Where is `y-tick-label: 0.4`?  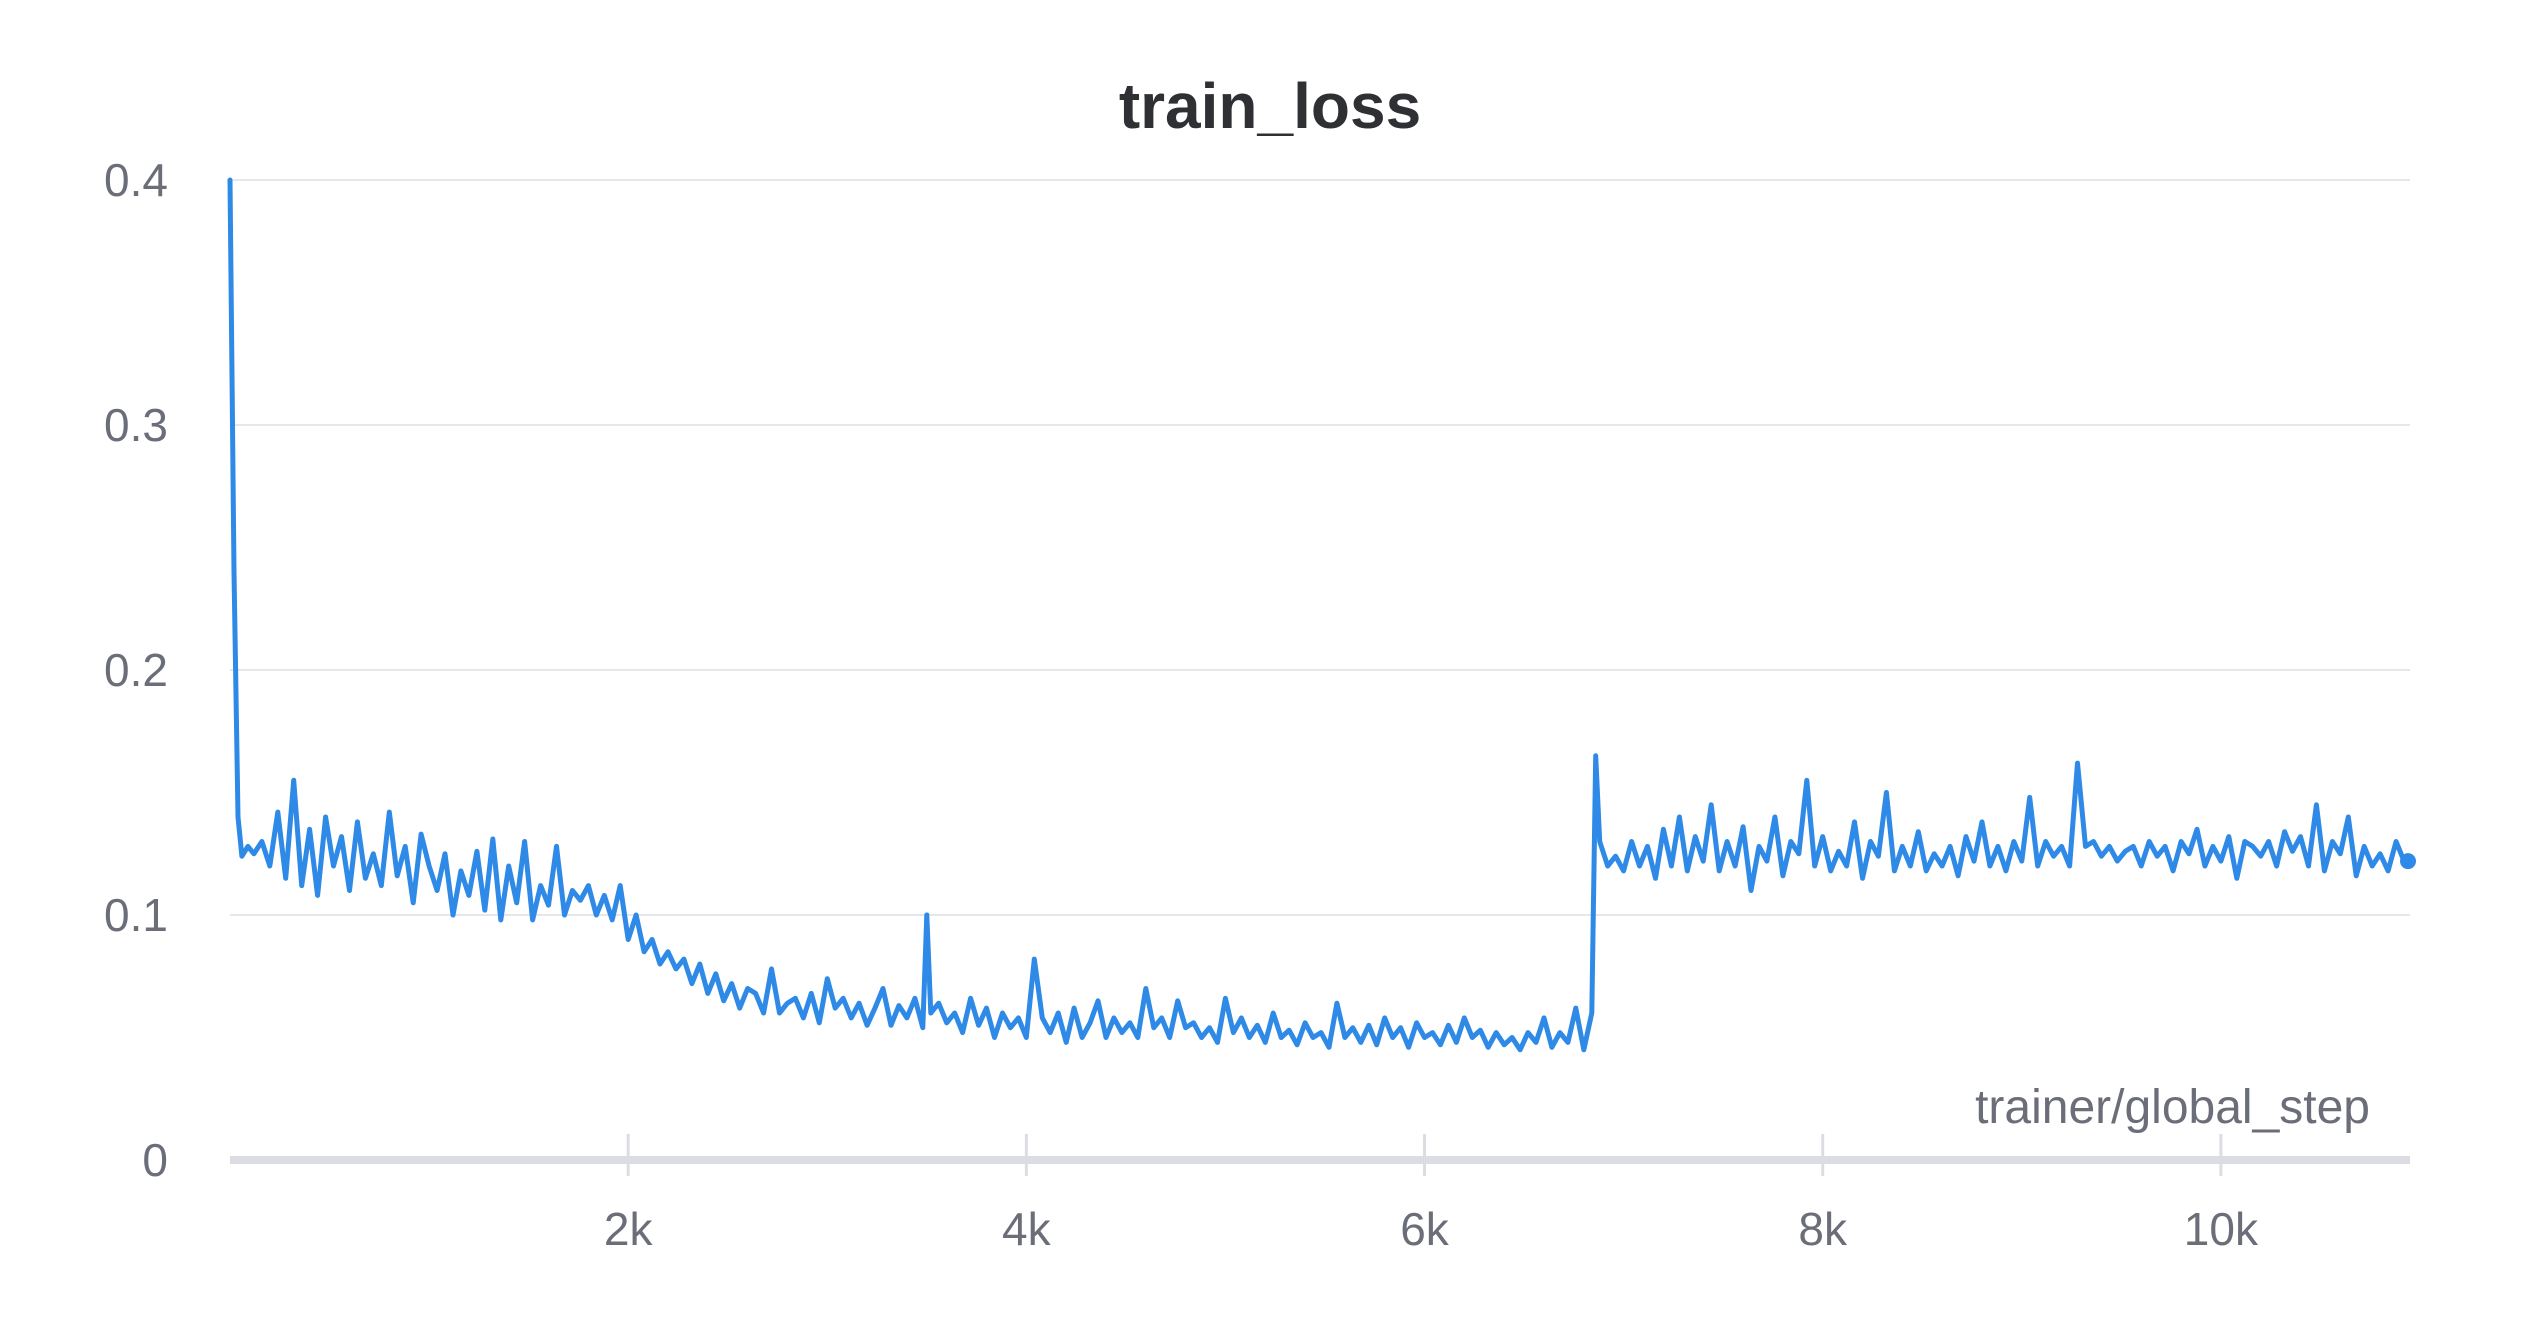
y-tick-label: 0.4 is located at coordinates (136, 180).